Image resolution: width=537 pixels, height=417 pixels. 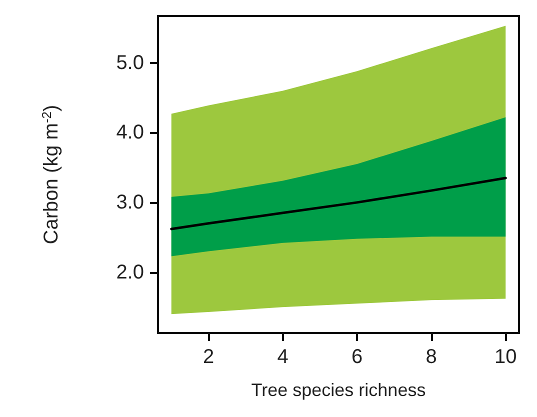 What do you see at coordinates (431, 357) in the screenshot?
I see `x-tick-label: 8` at bounding box center [431, 357].